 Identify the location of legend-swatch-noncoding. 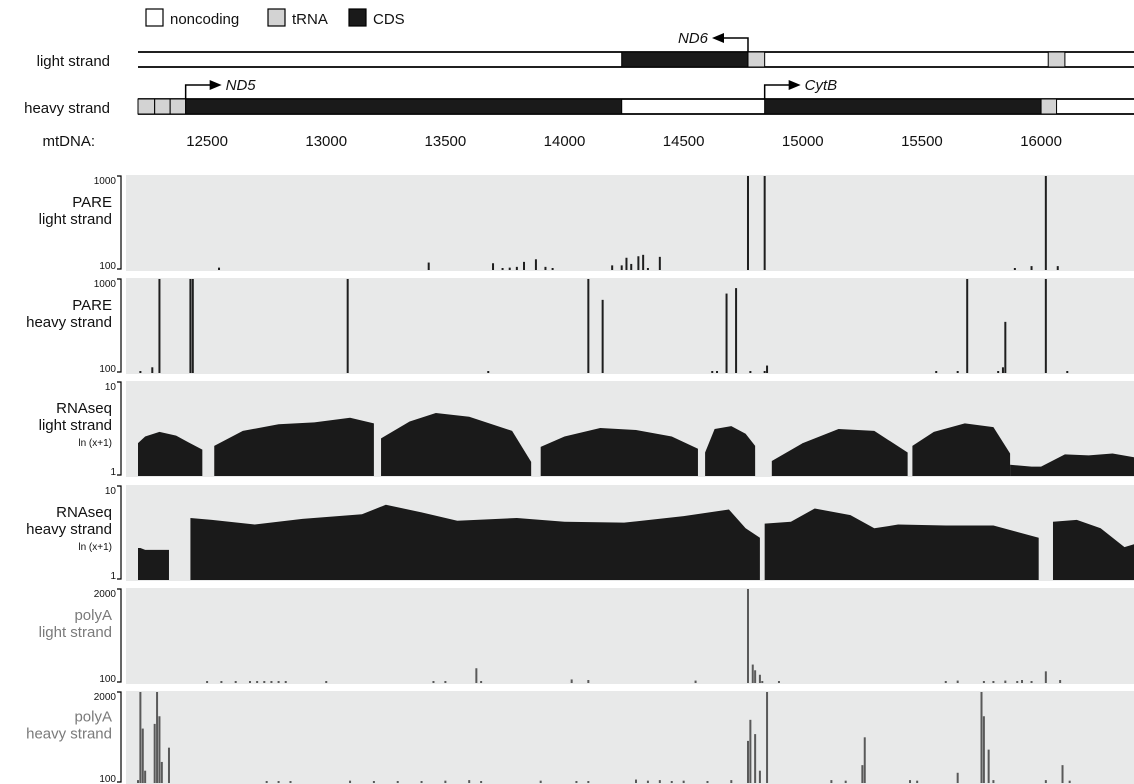
(154, 17).